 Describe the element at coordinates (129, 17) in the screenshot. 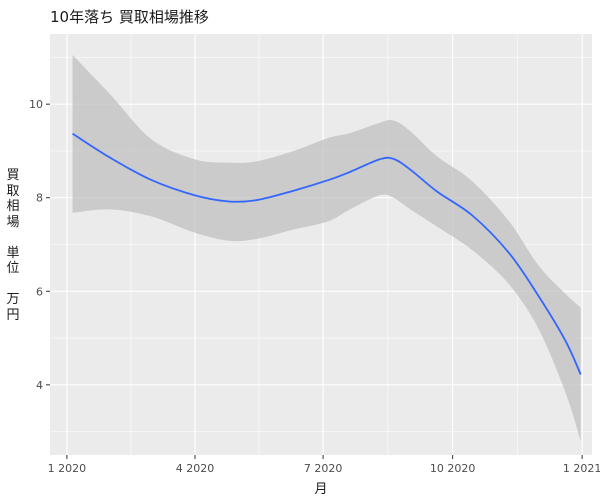

I see `chart-title: 10年落ち 買取相場推移` at that location.